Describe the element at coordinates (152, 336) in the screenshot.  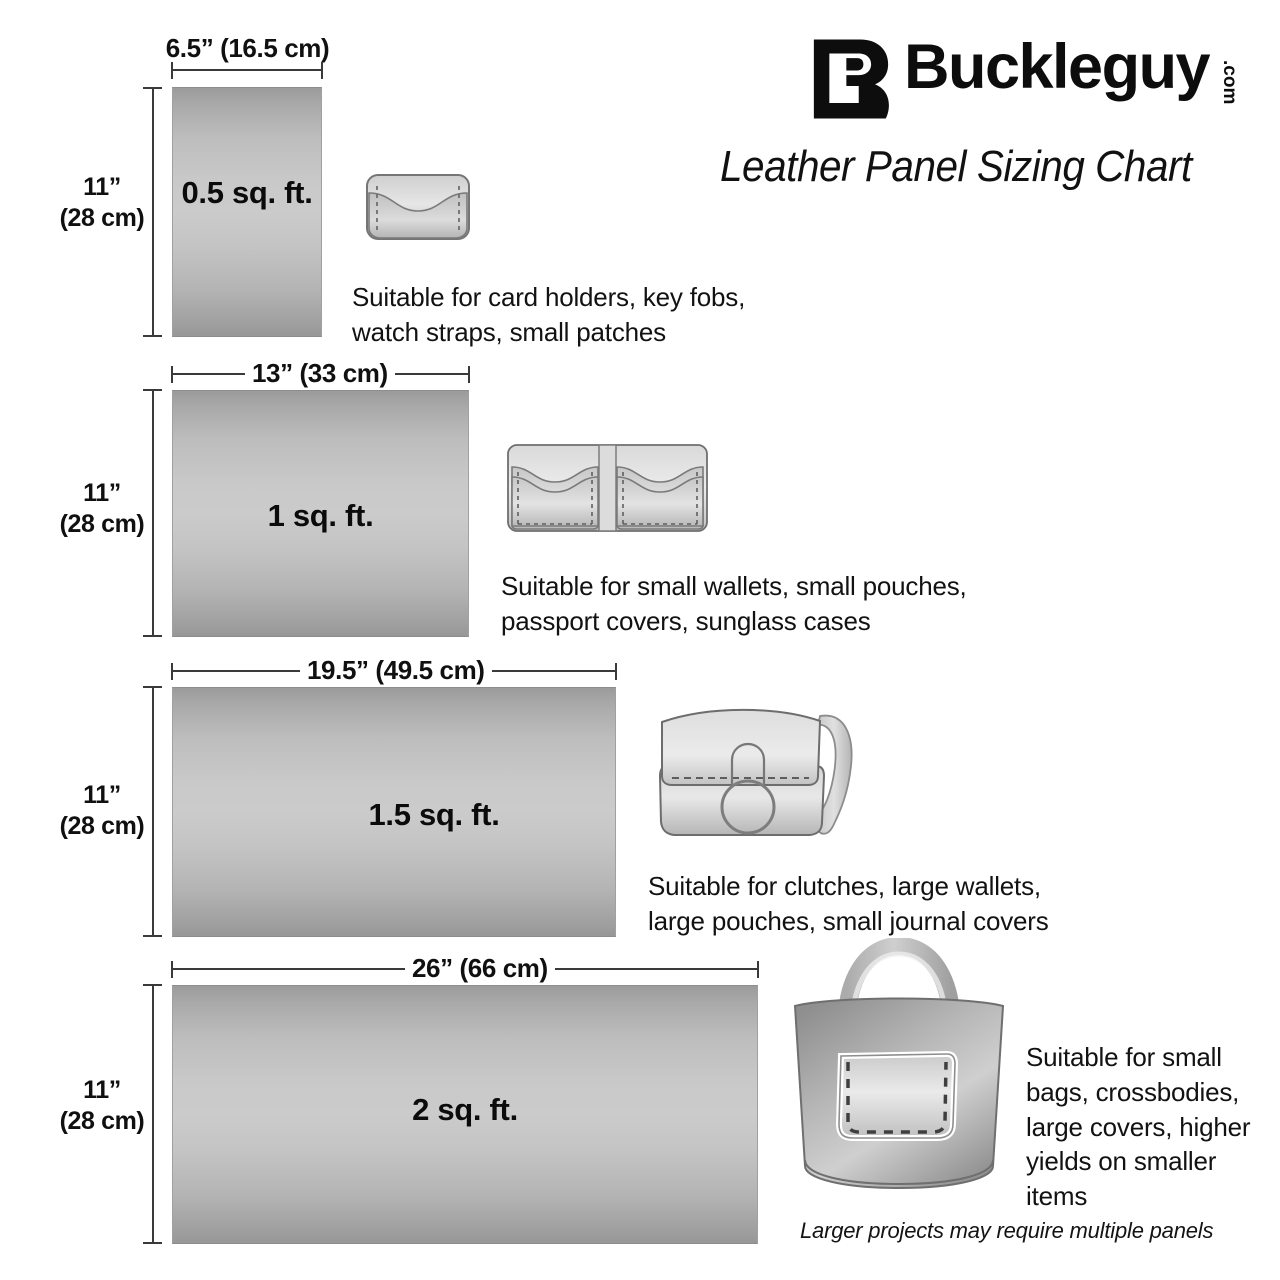
I see `row-0-height-cap-bottom` at that location.